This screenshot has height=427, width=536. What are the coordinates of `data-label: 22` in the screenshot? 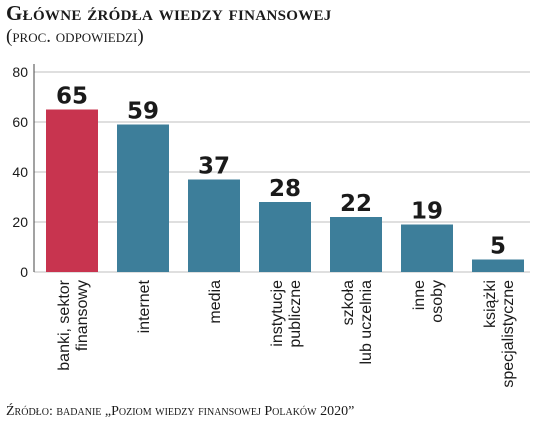 It's located at (356, 204).